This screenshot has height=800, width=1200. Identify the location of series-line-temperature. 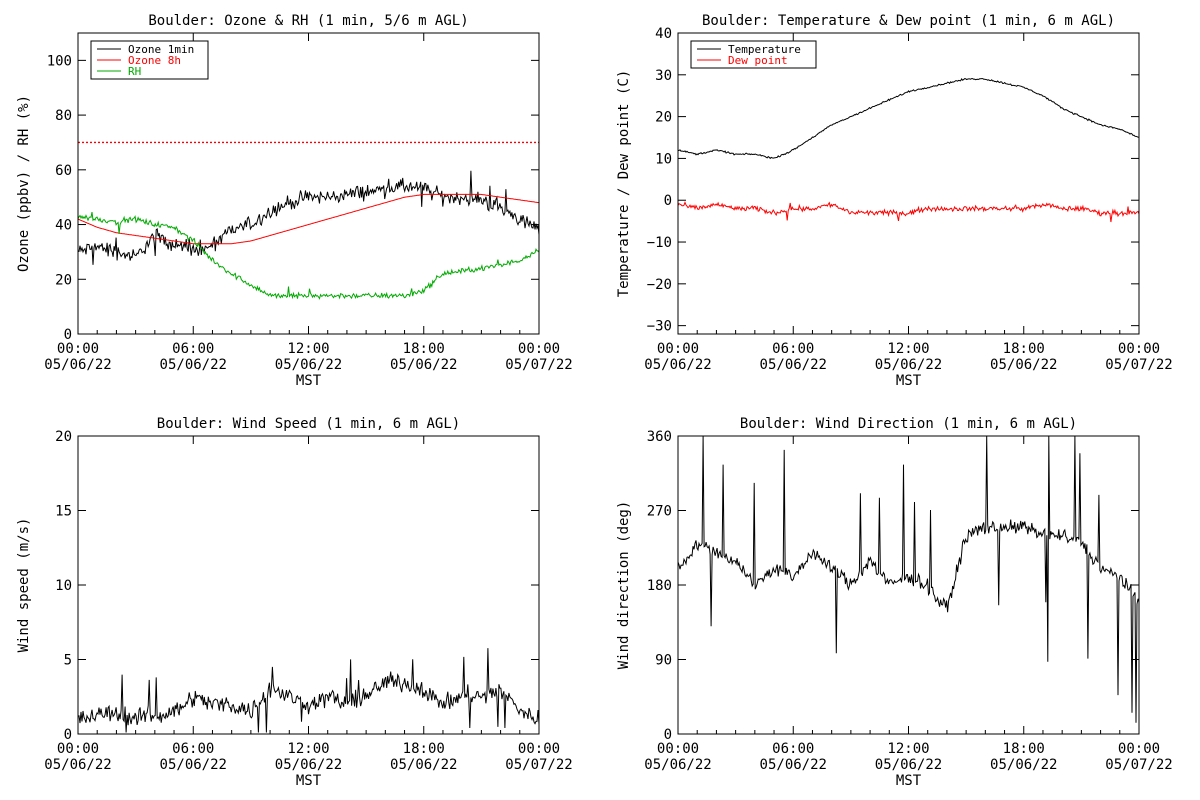
(908, 118).